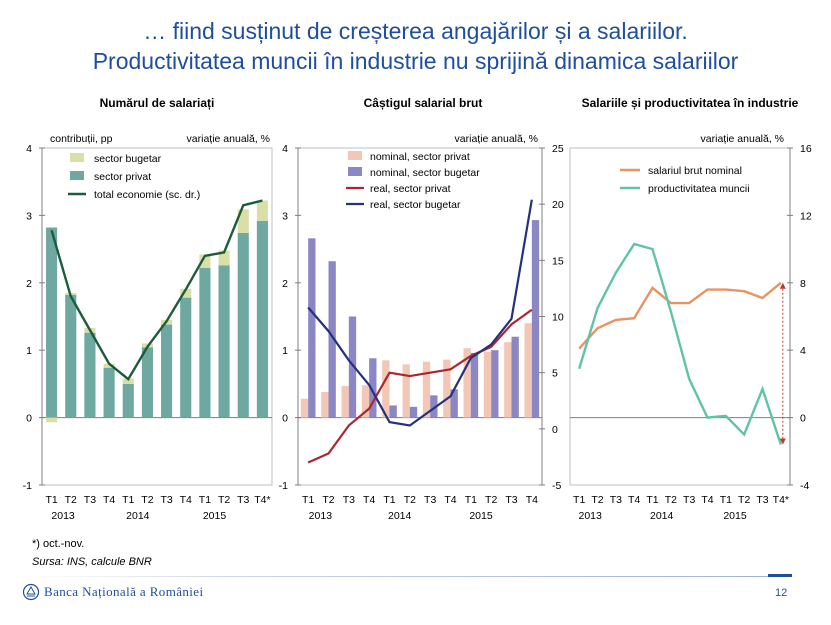  What do you see at coordinates (423, 103) in the screenshot?
I see `chart2-title: Câștigul salarial brut` at bounding box center [423, 103].